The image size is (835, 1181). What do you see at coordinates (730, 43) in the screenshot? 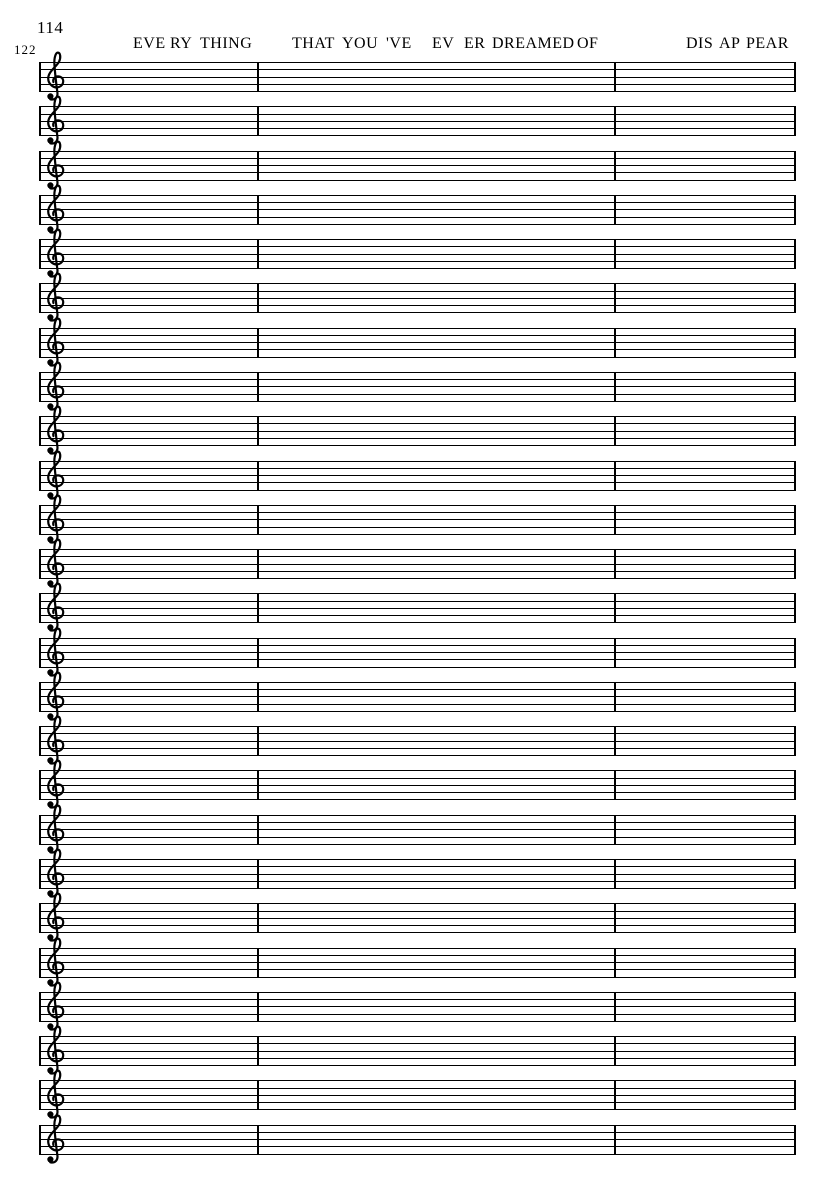
I see `lyric-syllable: AP` at bounding box center [730, 43].